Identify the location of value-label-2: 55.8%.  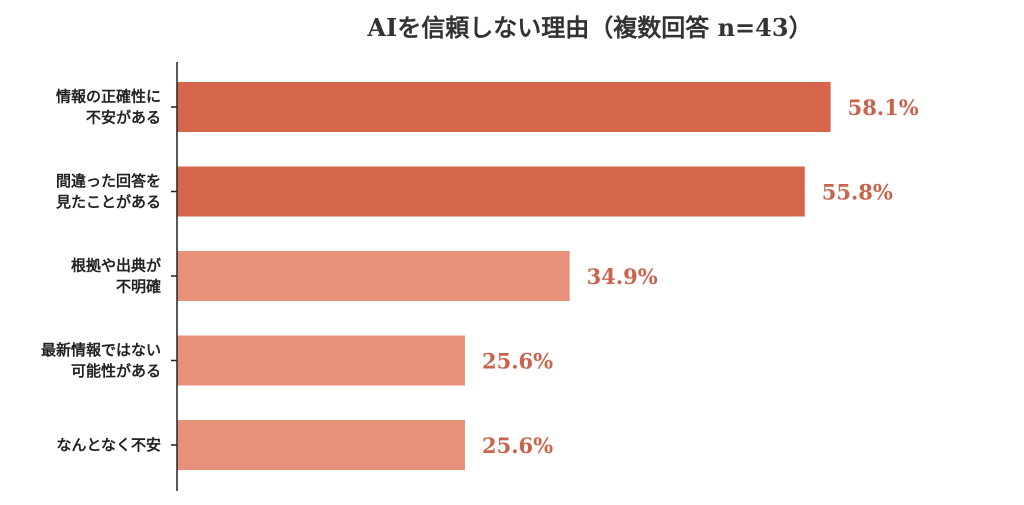
(857, 192).